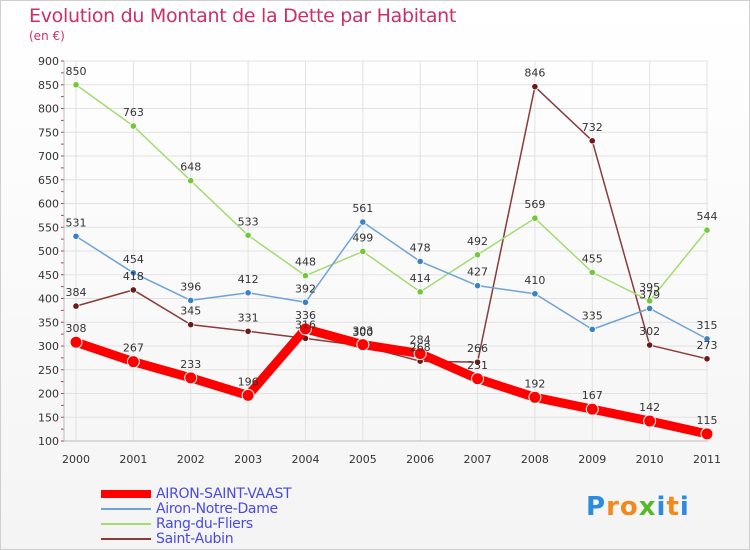 The height and width of the screenshot is (550, 750). What do you see at coordinates (362, 237) in the screenshot?
I see `data-label: 499` at bounding box center [362, 237].